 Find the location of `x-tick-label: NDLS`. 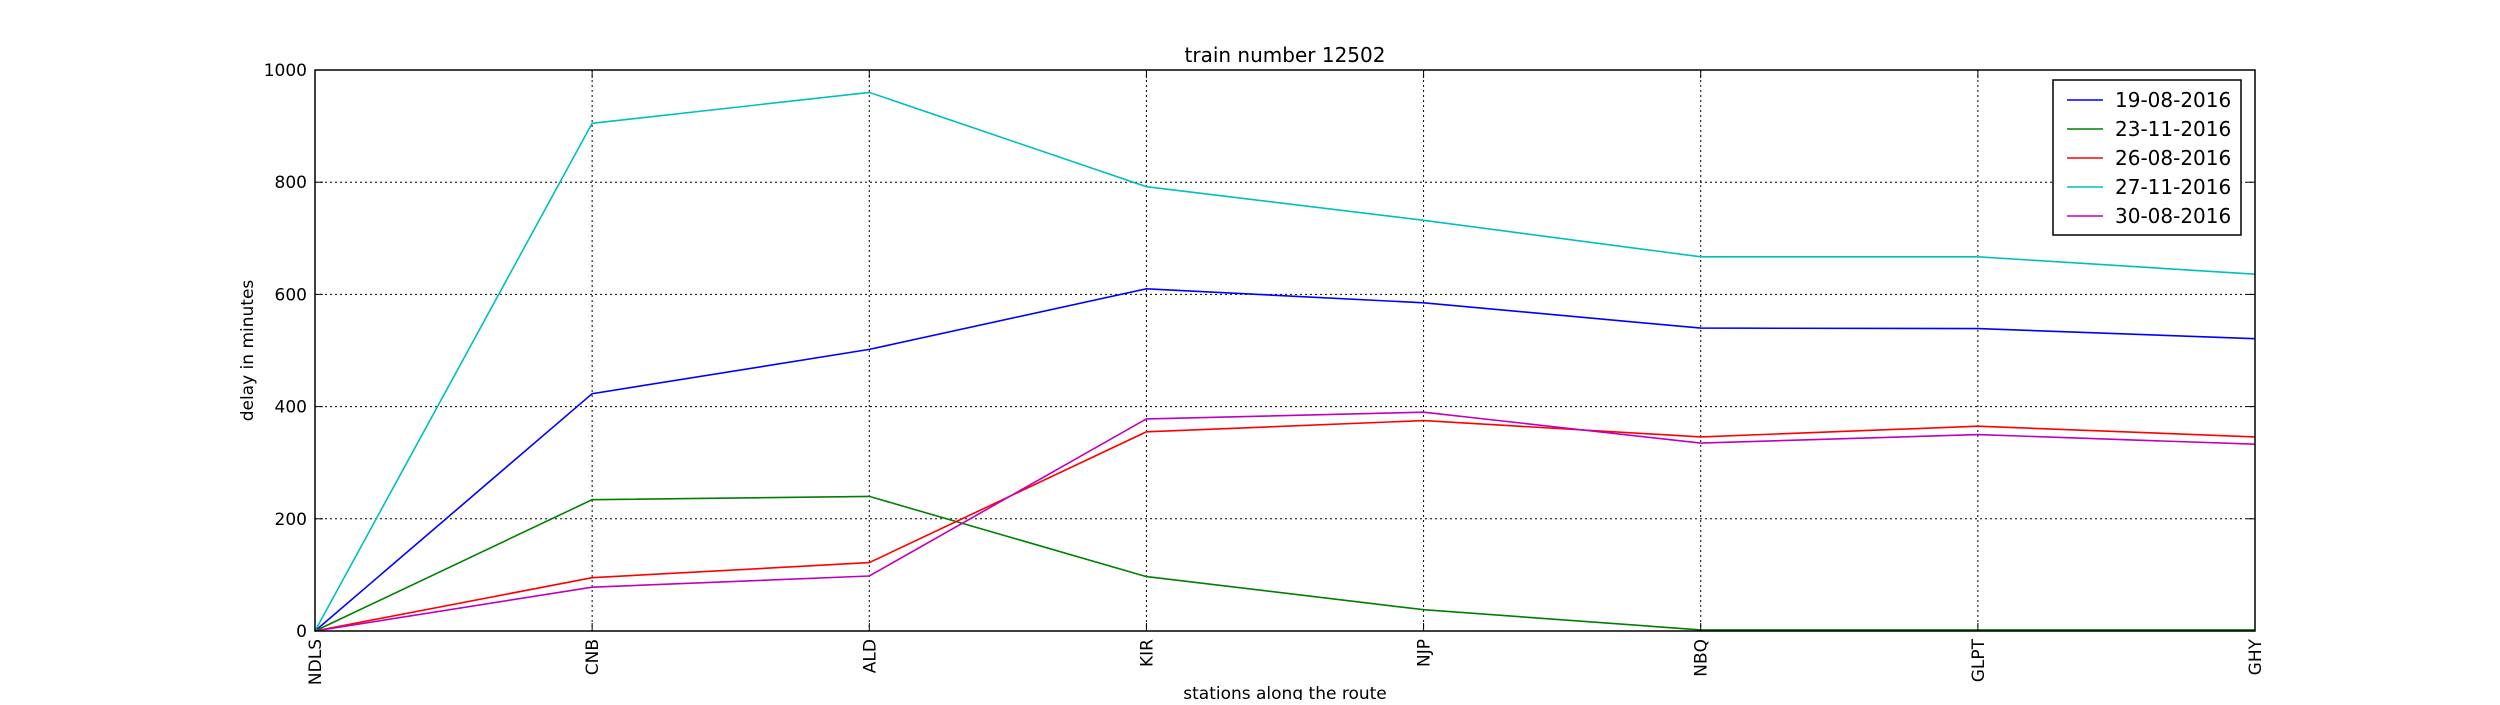

x-tick-label: NDLS is located at coordinates (316, 662).